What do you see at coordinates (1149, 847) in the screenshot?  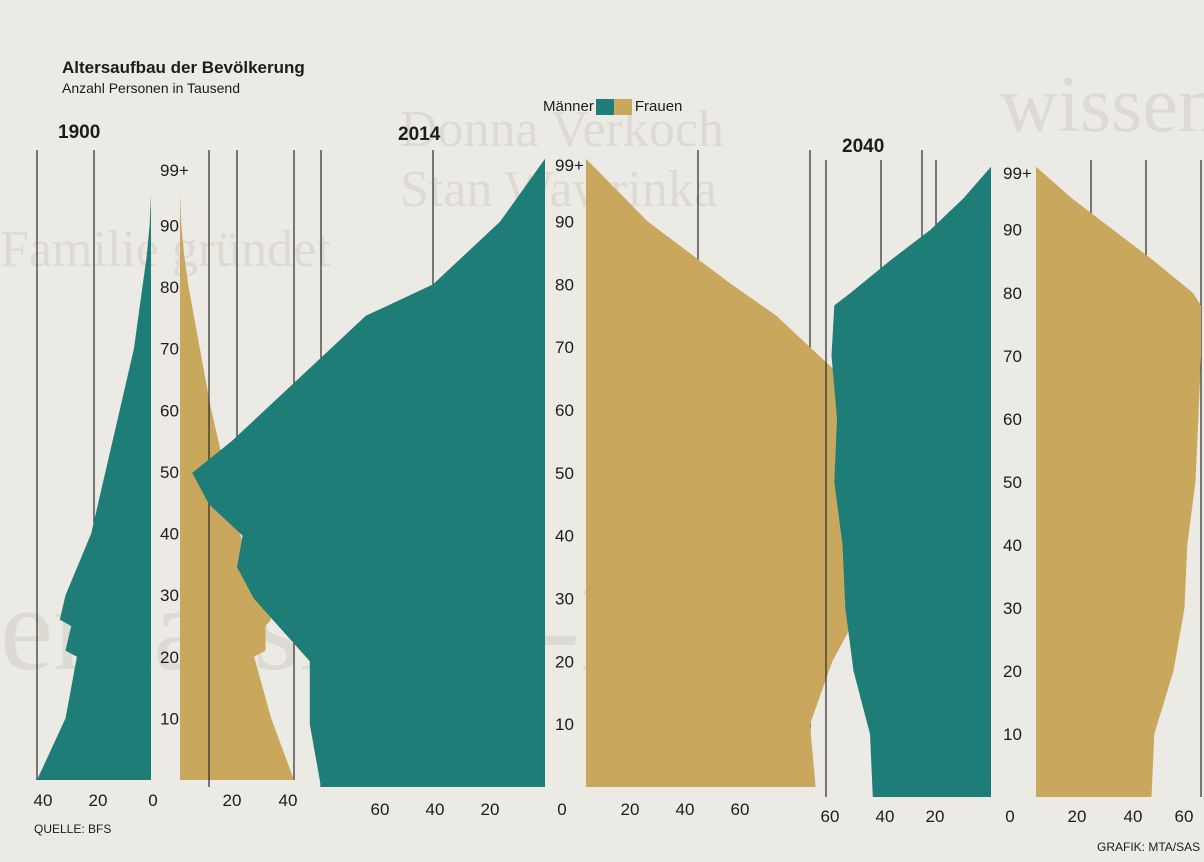 I see `credit-note: GRAFIK: MTA/SAS` at bounding box center [1149, 847].